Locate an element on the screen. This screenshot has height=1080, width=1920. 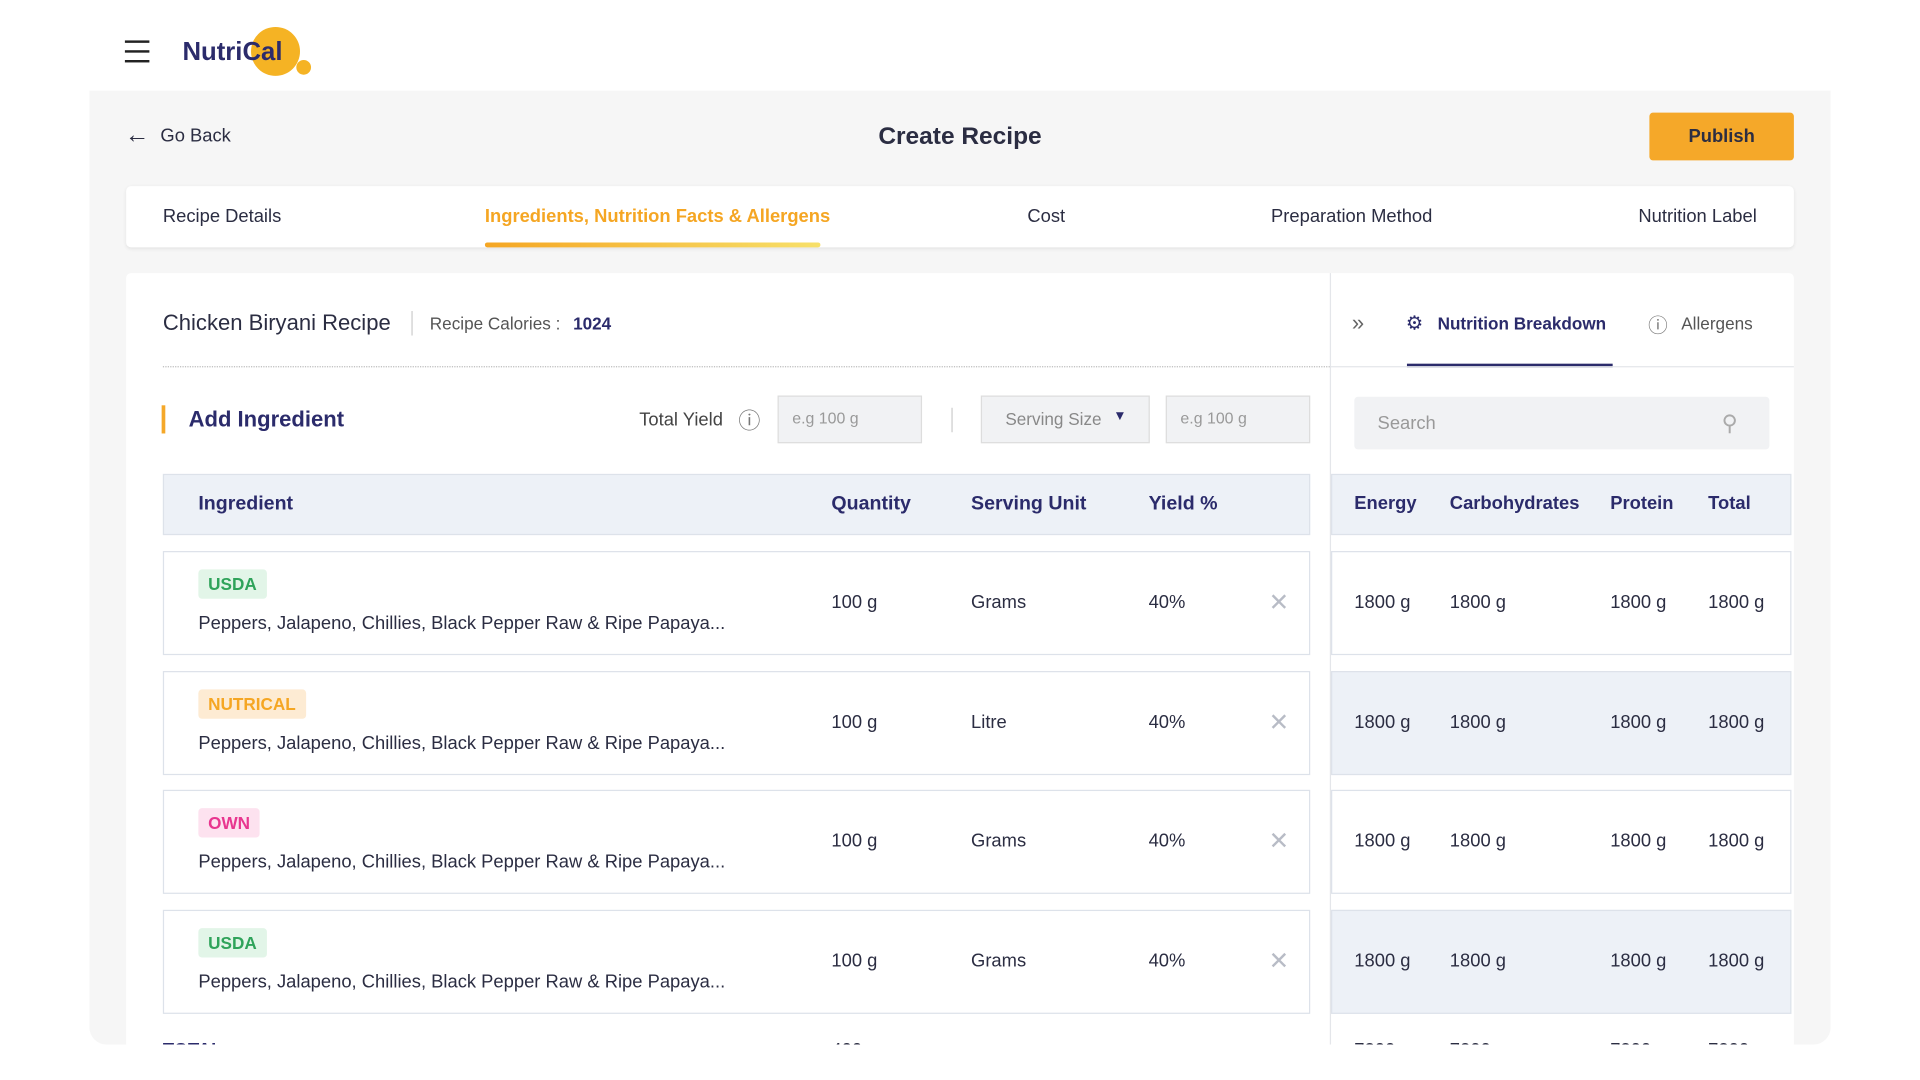
publish-button: Publish is located at coordinates (1721, 136).